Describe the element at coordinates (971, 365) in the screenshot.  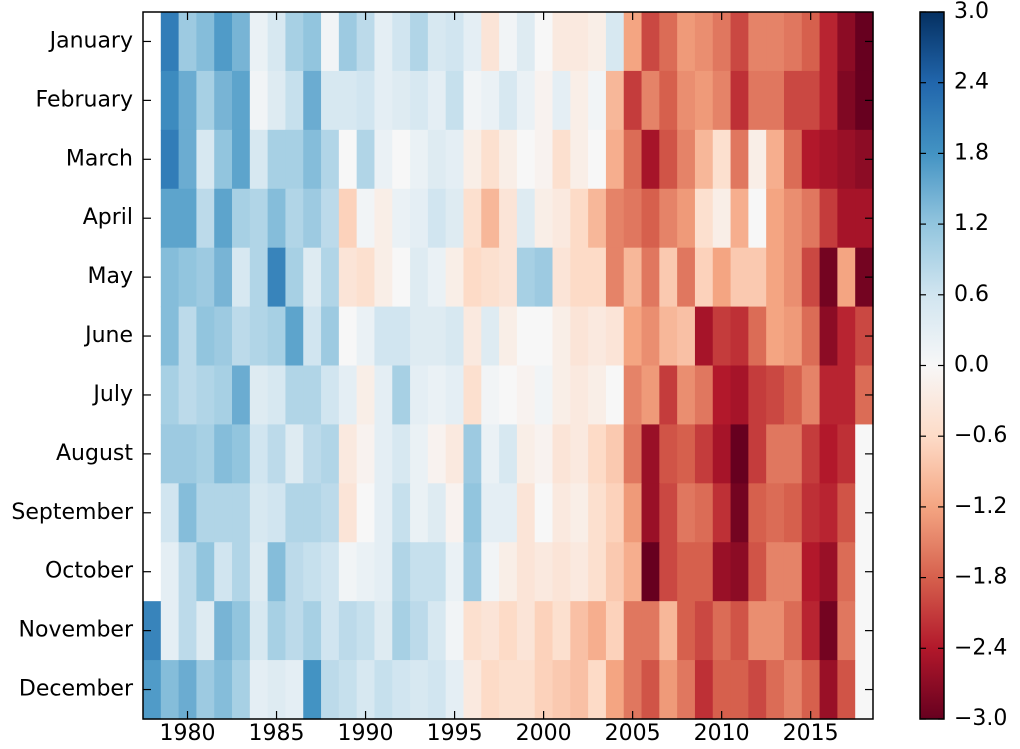
I see `colorbar-tick-label: 0.0` at that location.